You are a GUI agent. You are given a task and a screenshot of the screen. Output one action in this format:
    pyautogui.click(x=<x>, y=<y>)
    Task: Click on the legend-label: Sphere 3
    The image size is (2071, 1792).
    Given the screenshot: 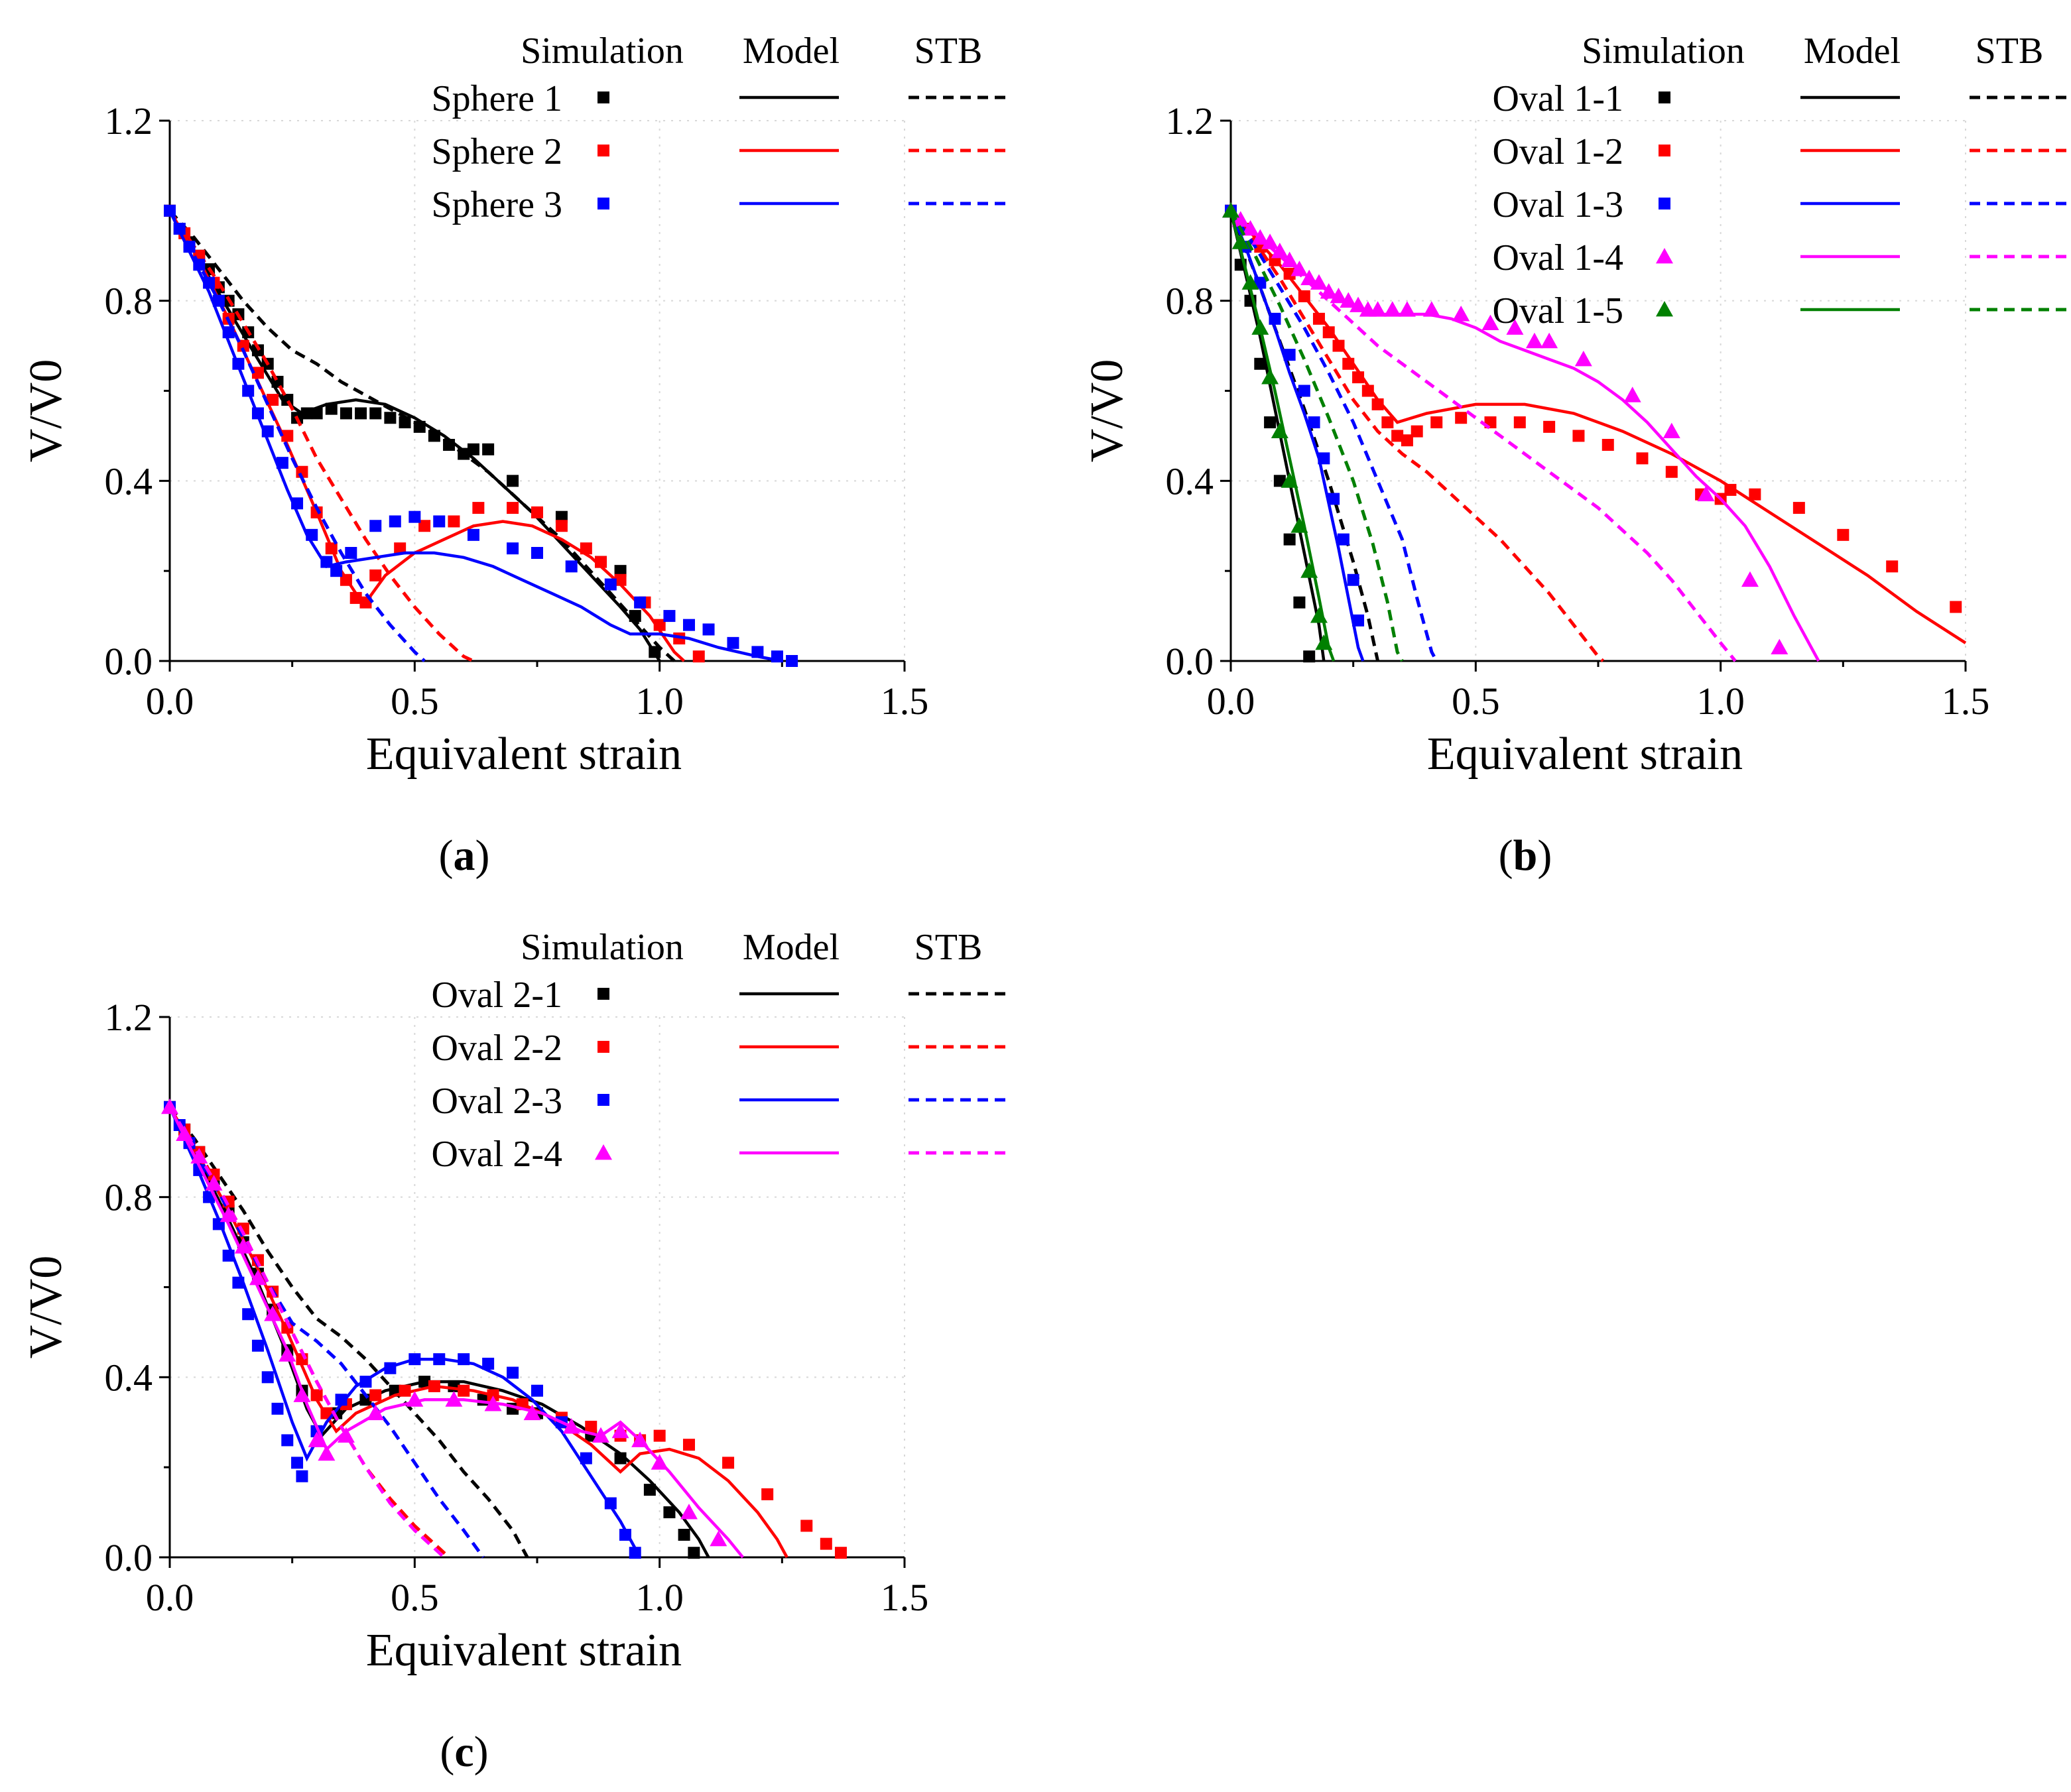 What is the action you would take?
    pyautogui.click(x=496, y=204)
    